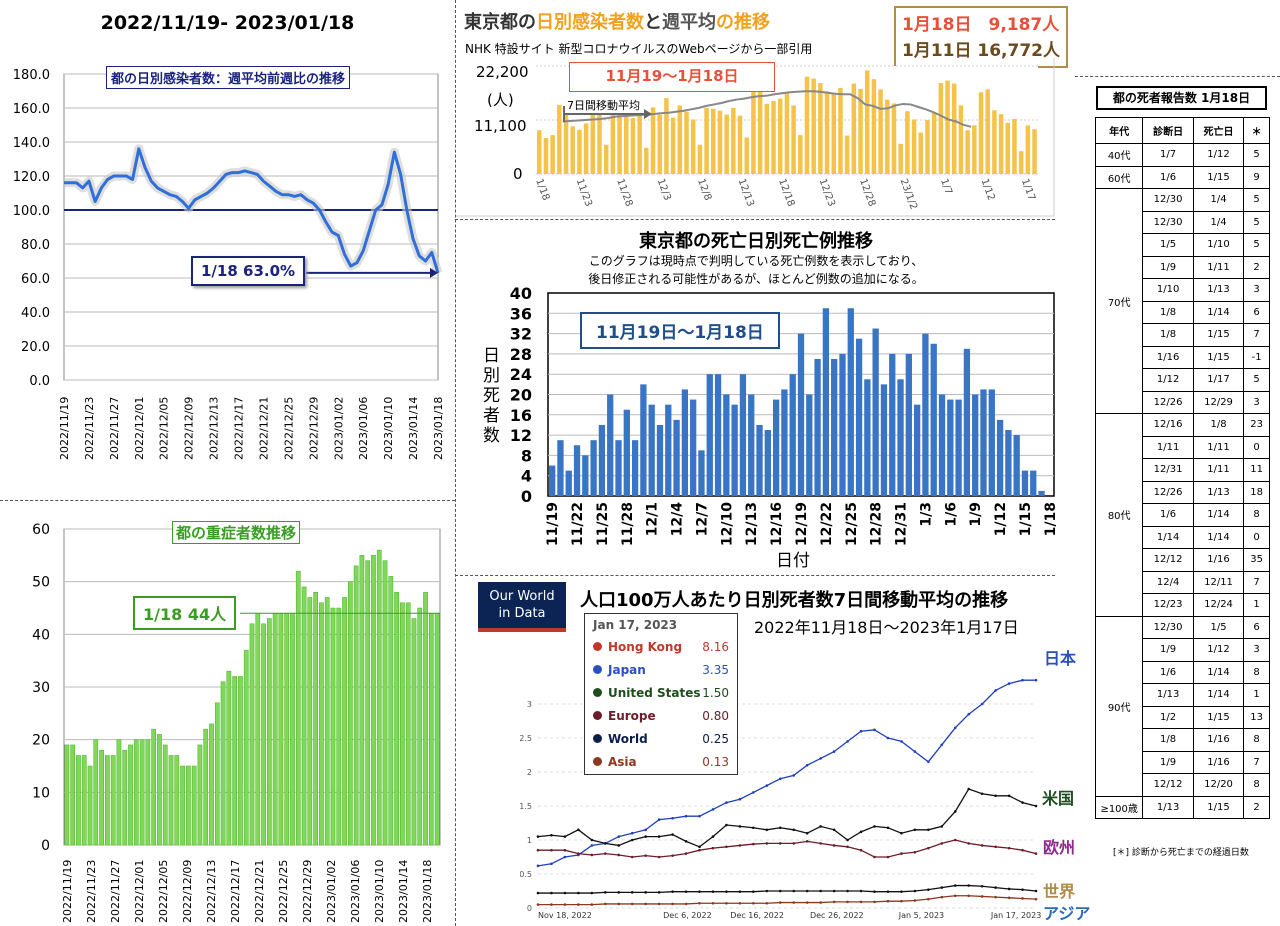 Image resolution: width=1280 pixels, height=926 pixels. I want to click on table-cell: 7, so click(1256, 582).